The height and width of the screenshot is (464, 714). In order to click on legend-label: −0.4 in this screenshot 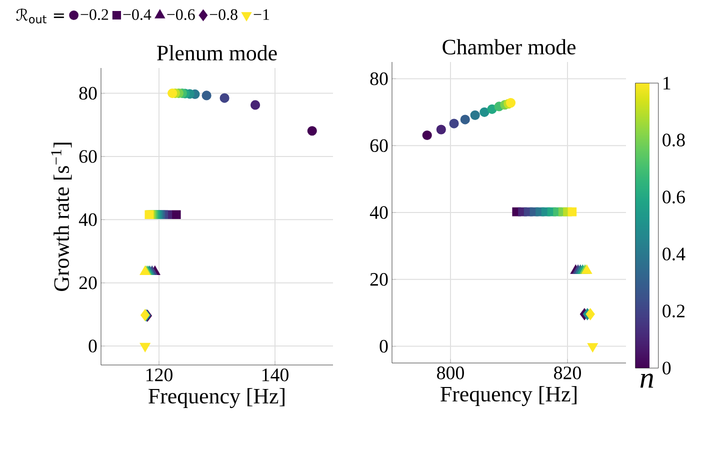, I will do `click(137, 14)`.